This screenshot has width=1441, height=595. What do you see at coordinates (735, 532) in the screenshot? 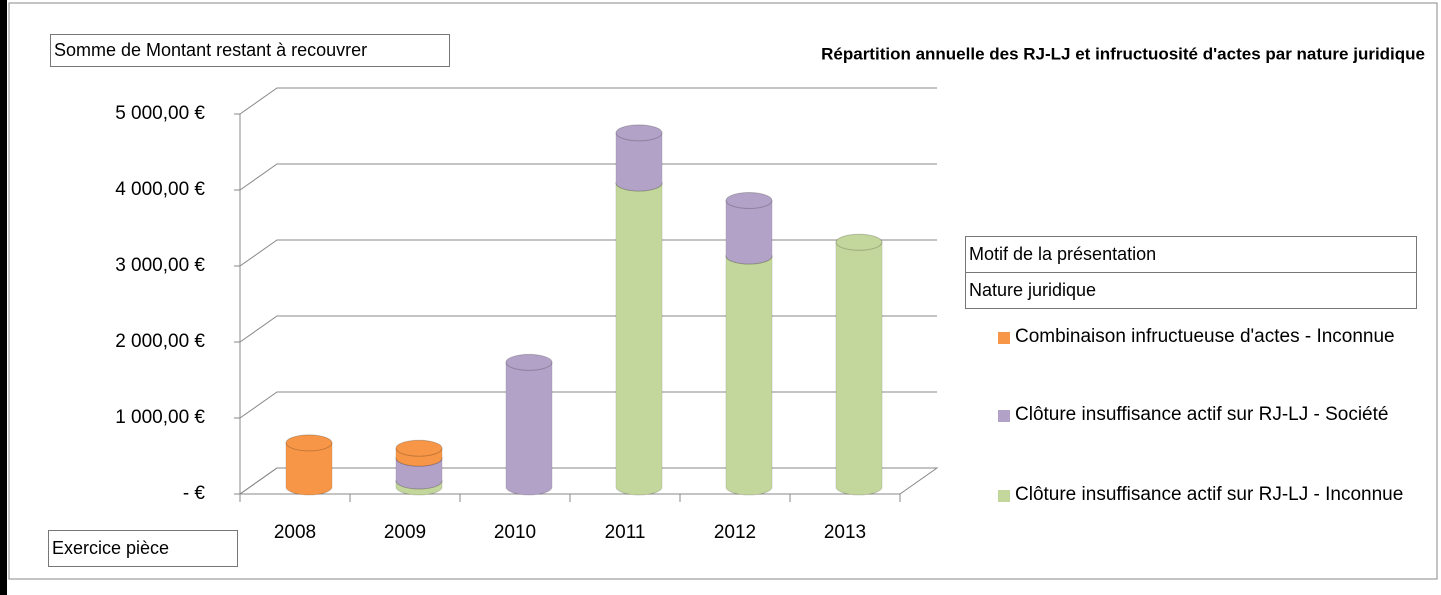
I see `x-tick-label: 2012` at bounding box center [735, 532].